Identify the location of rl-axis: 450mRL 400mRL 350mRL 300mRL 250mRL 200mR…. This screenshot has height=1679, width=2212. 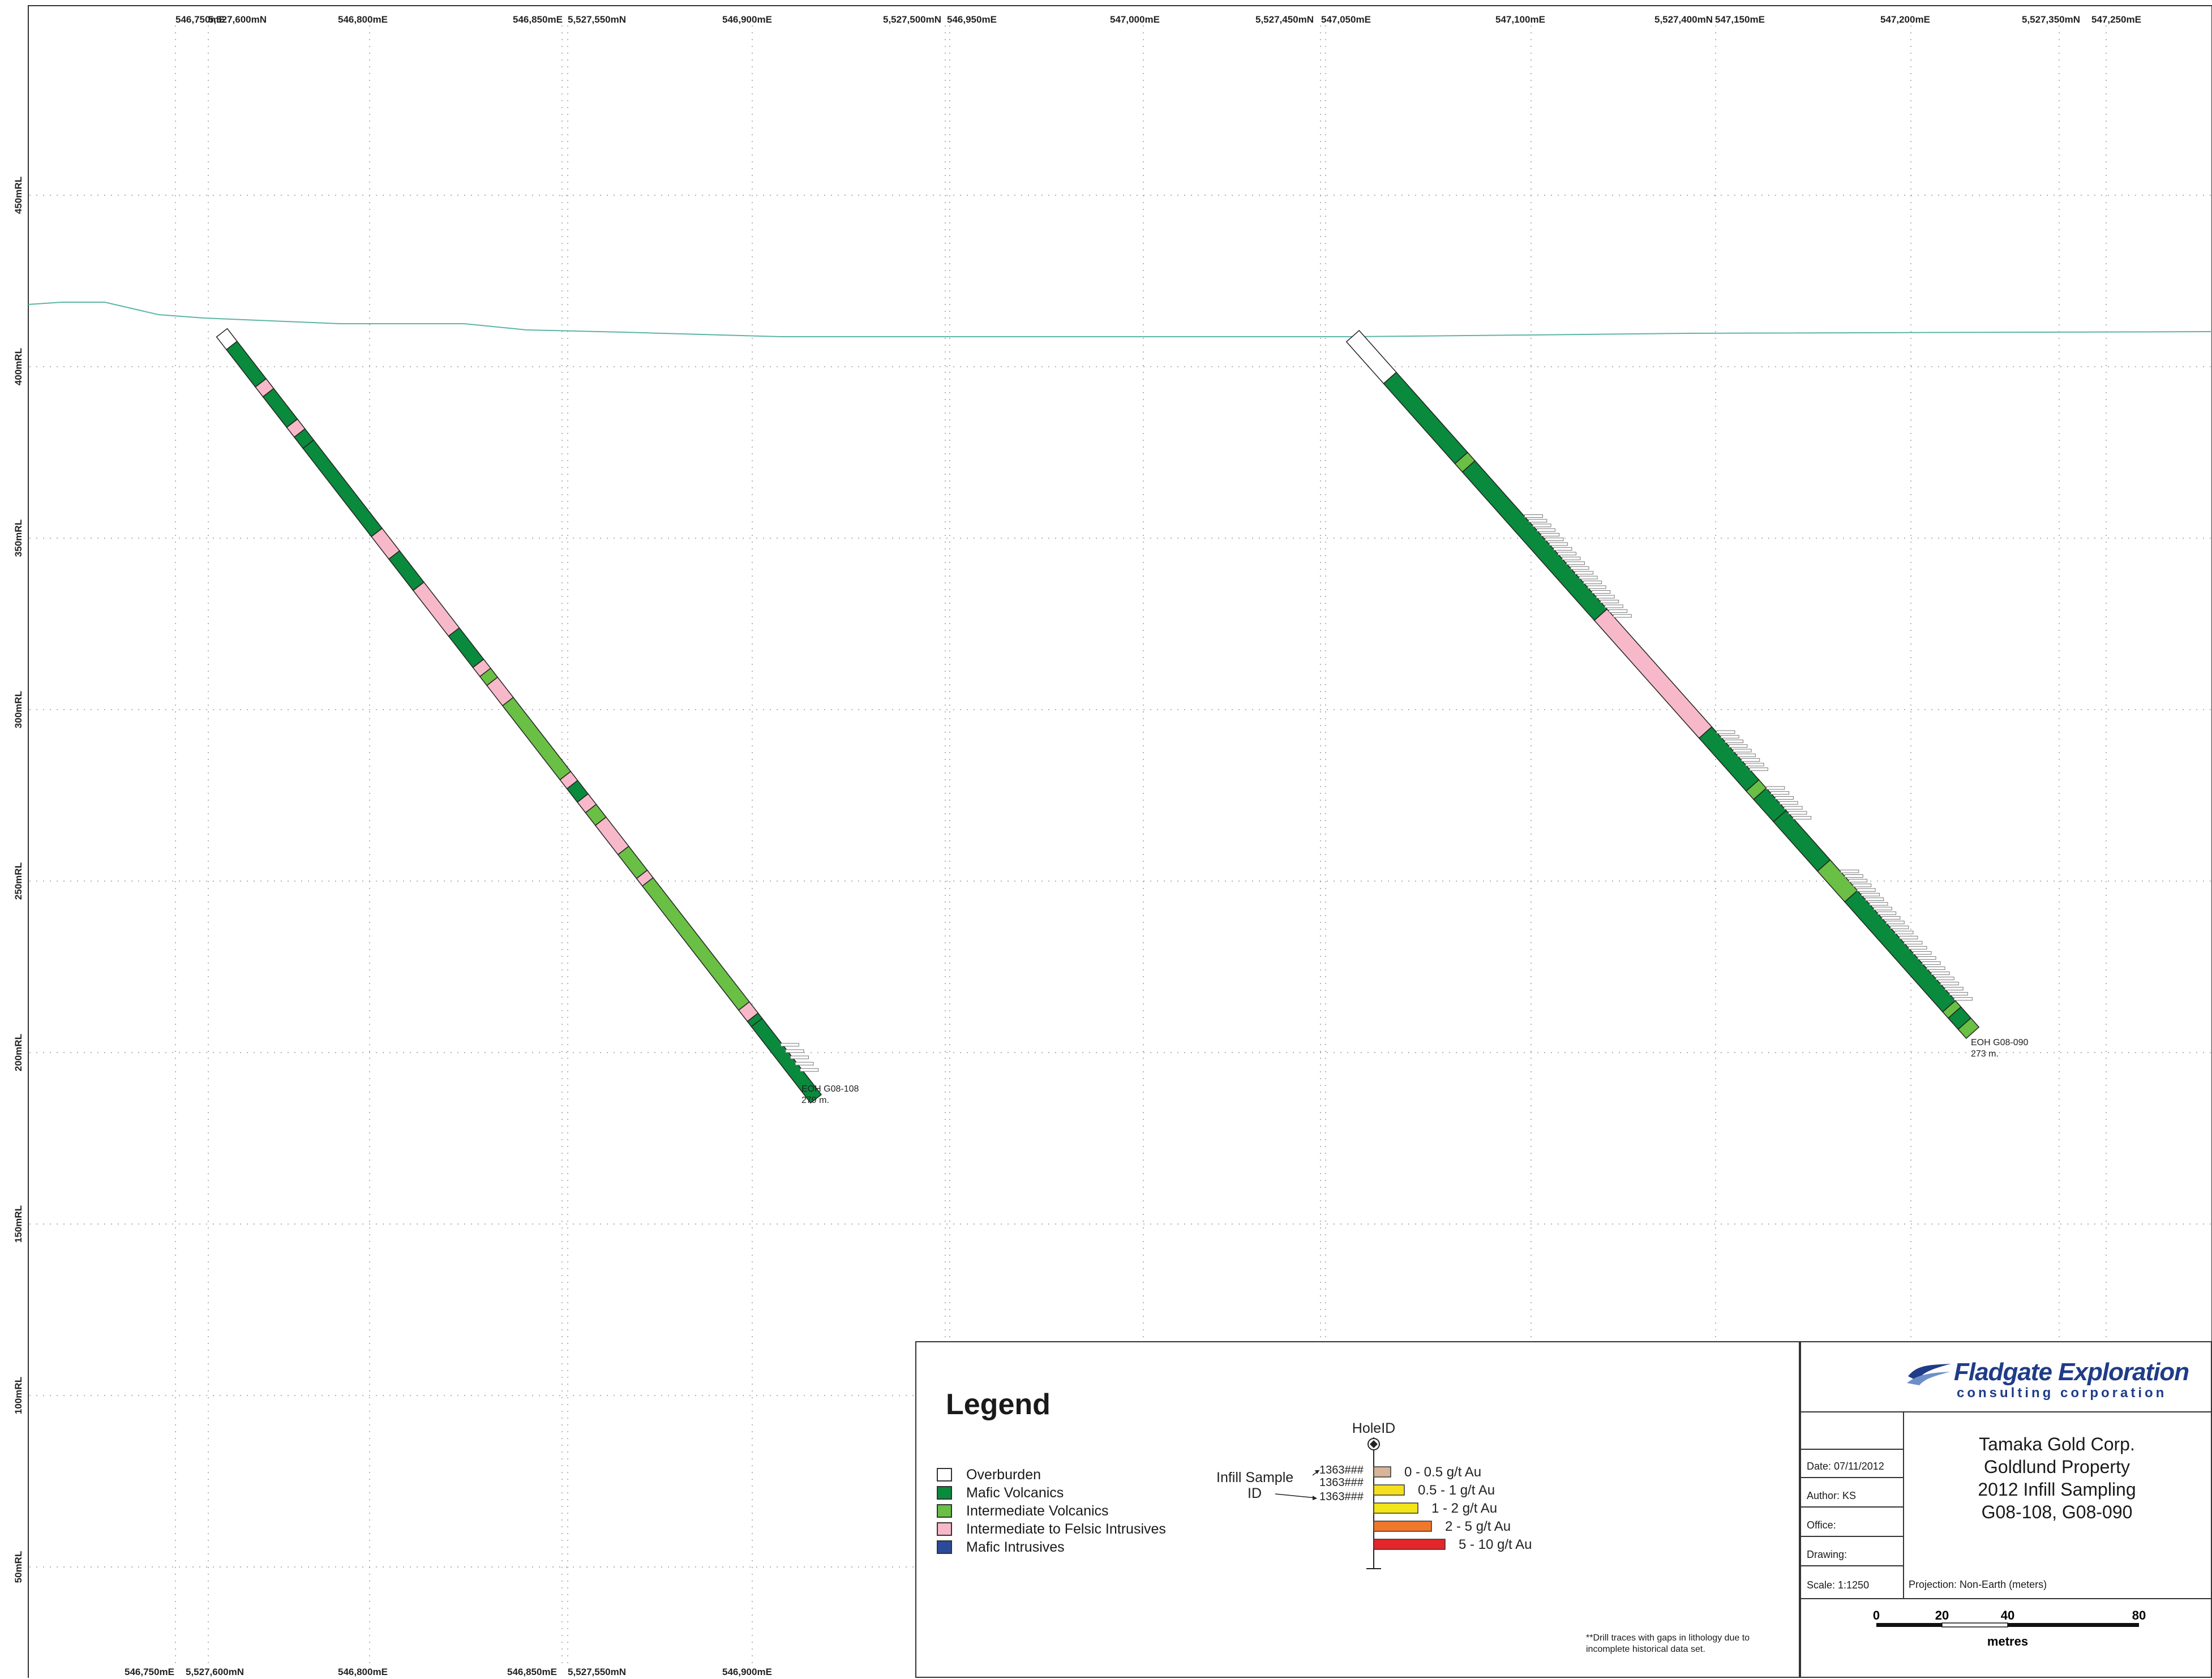
(18, 880).